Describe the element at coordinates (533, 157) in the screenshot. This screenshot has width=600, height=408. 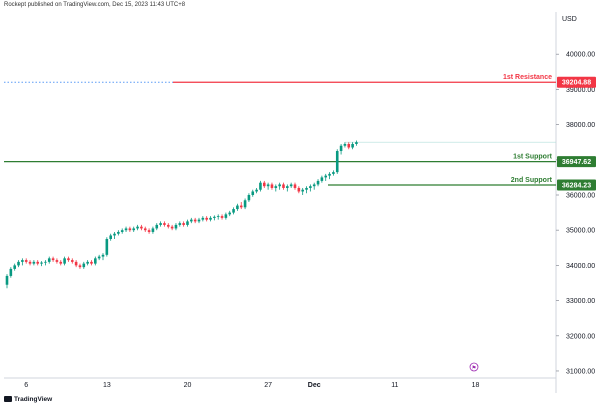
I see `level-label: 1st Support` at that location.